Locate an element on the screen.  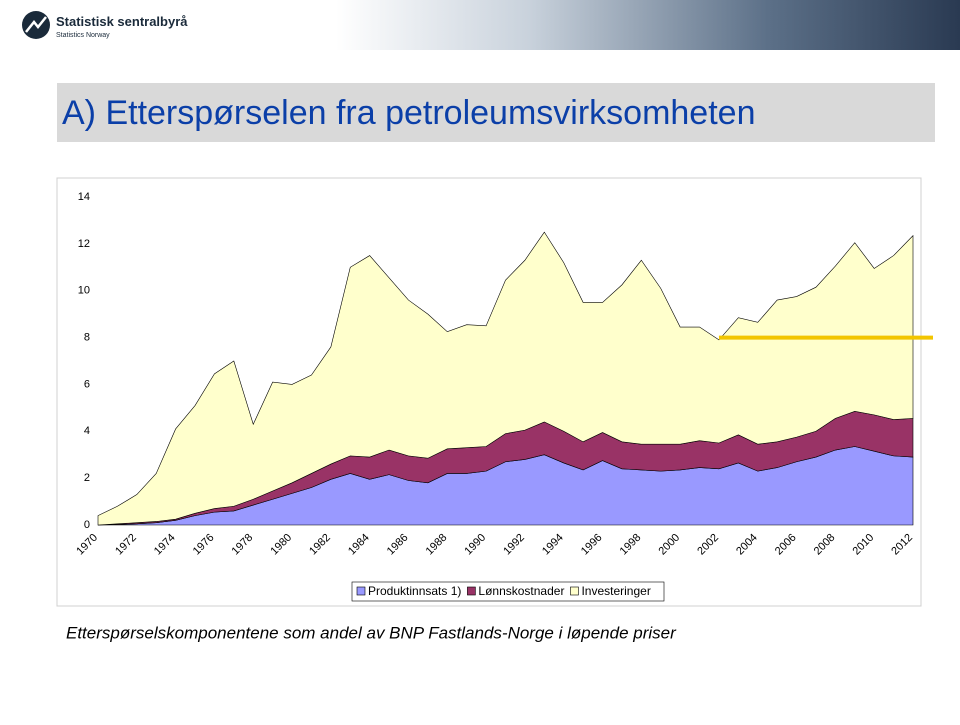
y-tick-label: 0 is located at coordinates (87, 525).